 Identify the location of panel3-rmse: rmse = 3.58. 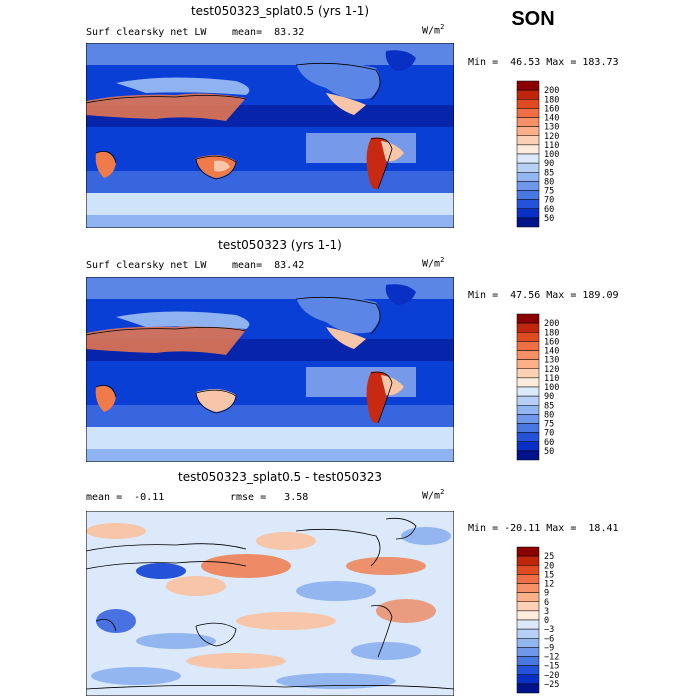
(269, 497).